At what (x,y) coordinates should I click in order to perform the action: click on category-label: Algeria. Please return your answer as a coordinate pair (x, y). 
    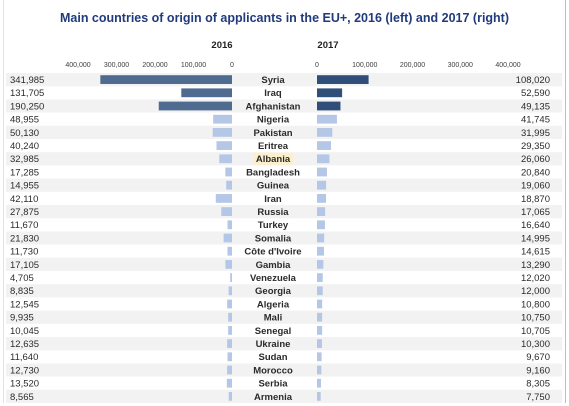
    Looking at the image, I should click on (273, 304).